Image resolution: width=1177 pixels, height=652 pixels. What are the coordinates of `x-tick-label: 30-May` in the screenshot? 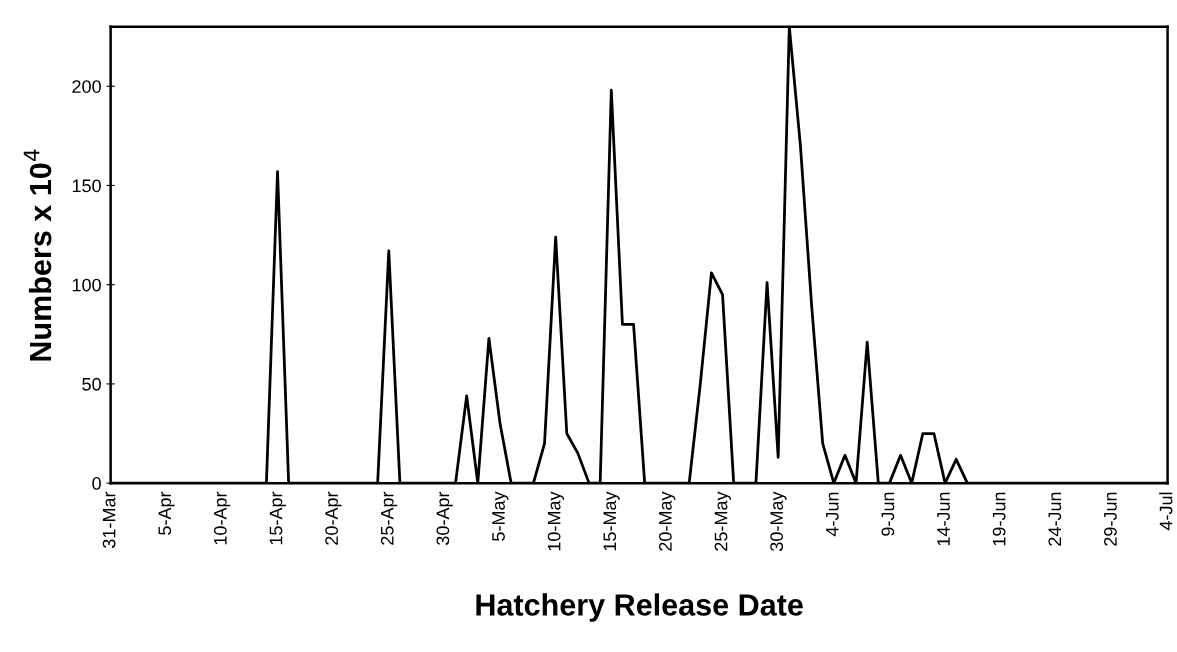 It's located at (778, 521).